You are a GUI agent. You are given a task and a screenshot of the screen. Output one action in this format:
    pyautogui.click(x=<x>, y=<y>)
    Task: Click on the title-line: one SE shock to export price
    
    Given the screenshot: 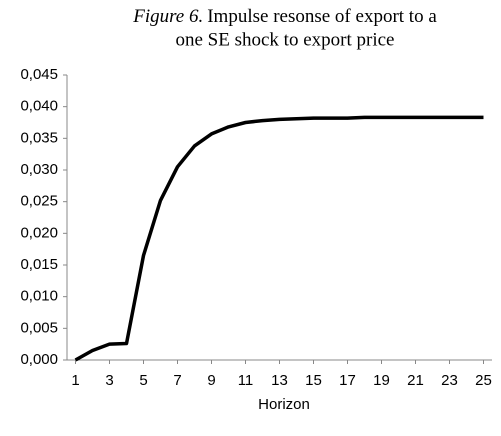 What is the action you would take?
    pyautogui.click(x=285, y=39)
    